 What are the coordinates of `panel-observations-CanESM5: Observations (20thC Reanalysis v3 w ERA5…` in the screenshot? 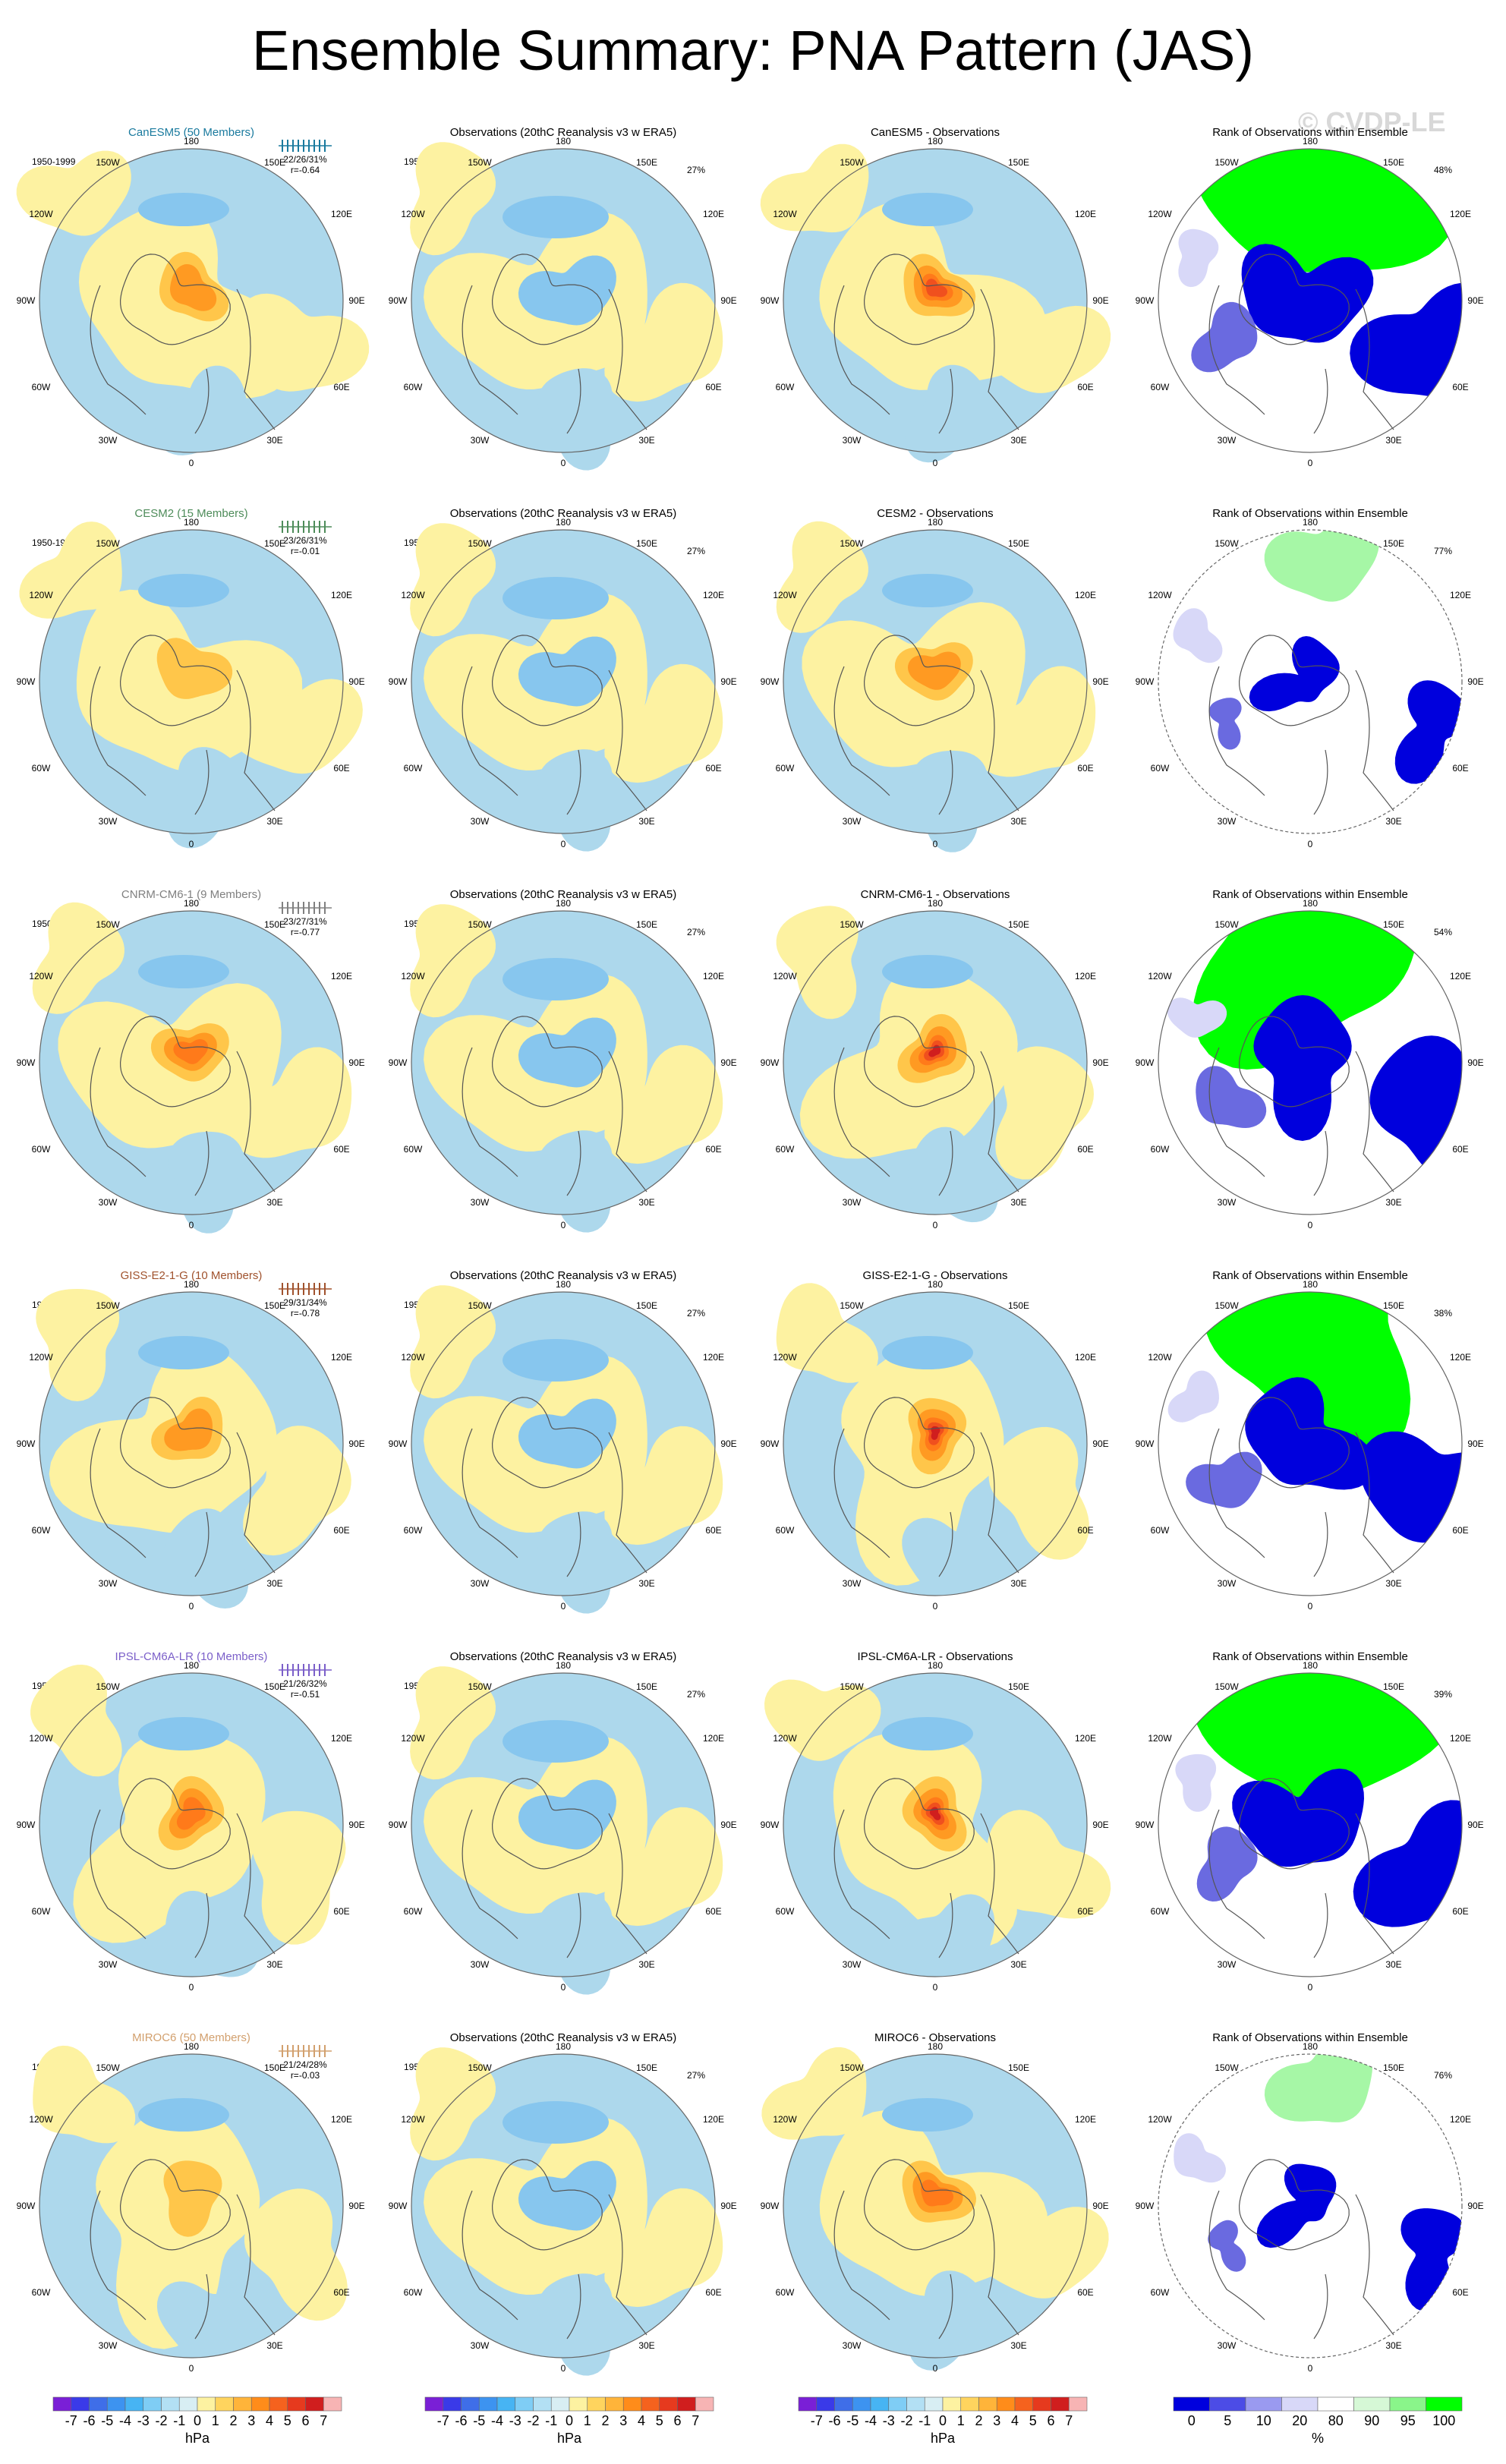 It's located at (563, 298).